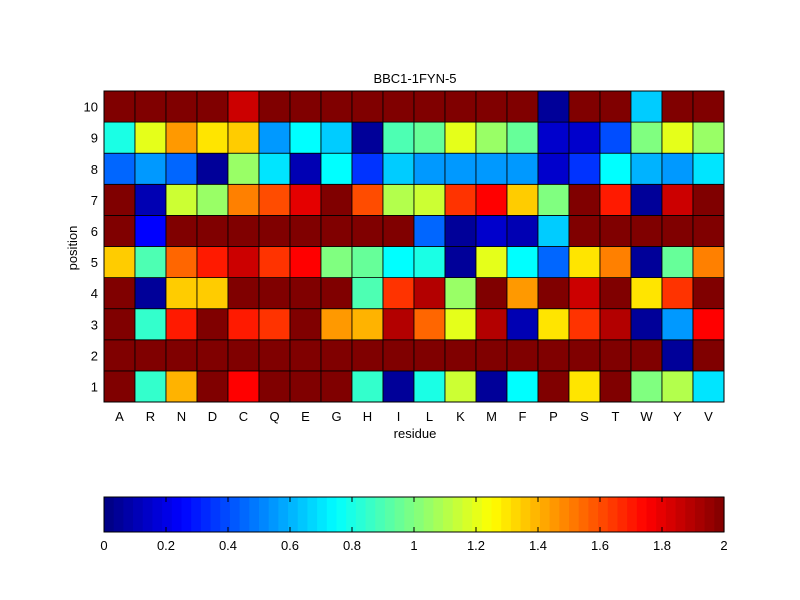  I want to click on x-tick-label: M, so click(491, 416).